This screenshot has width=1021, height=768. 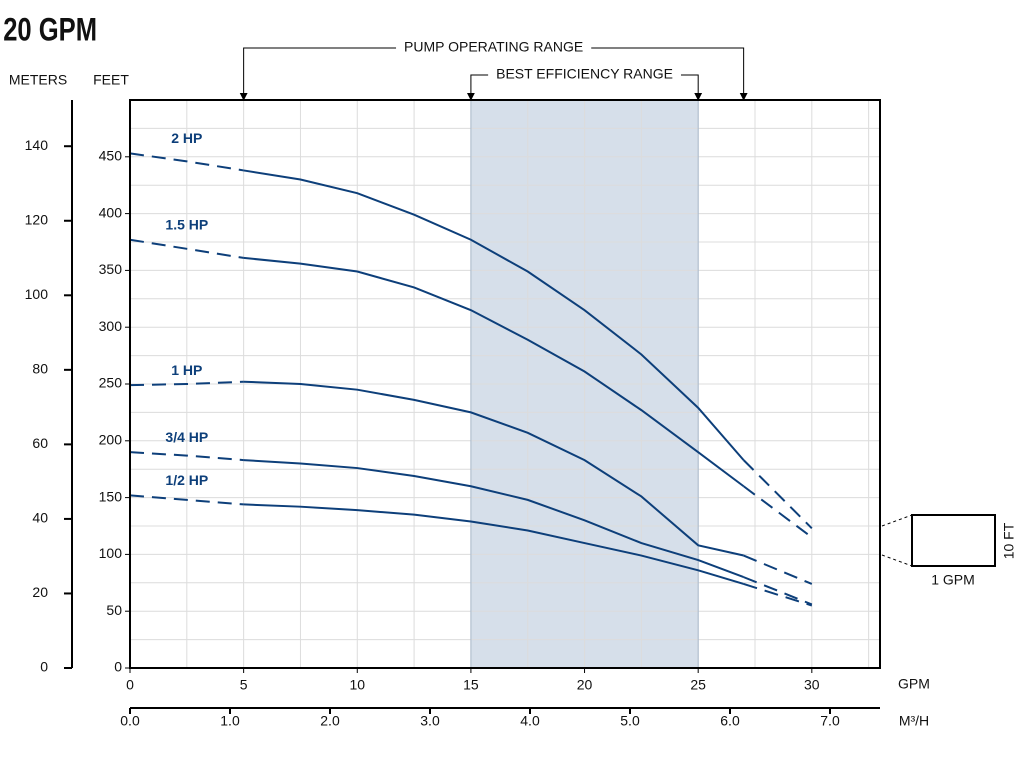 I want to click on y2-tick-label: 80, so click(x=40, y=369).